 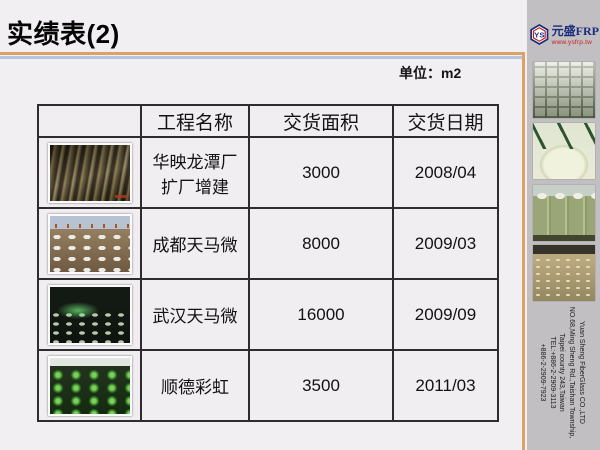 I want to click on table-header-row: 工程名称 交货面积 交货日期, so click(x=268, y=121).